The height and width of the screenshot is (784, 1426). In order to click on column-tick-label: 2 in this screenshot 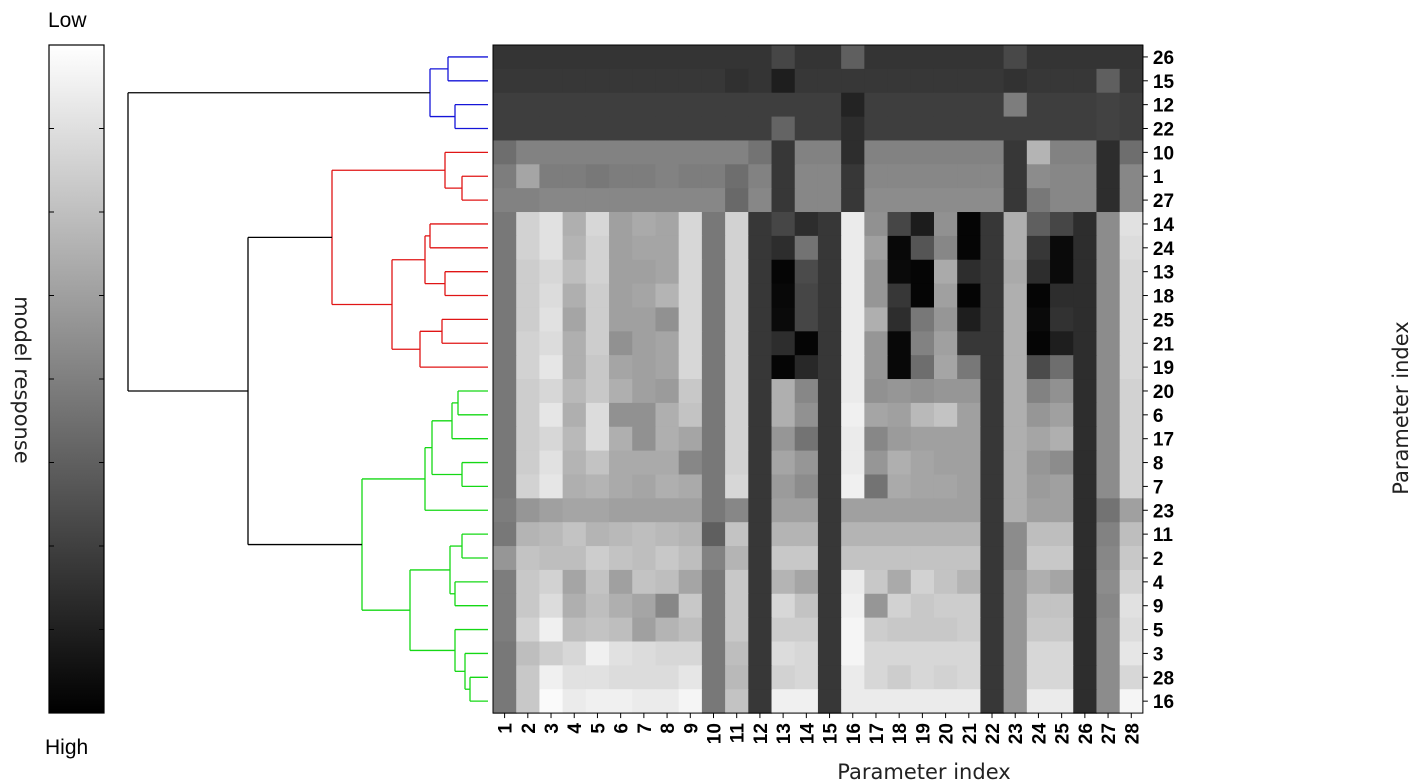, I will do `click(529, 728)`.